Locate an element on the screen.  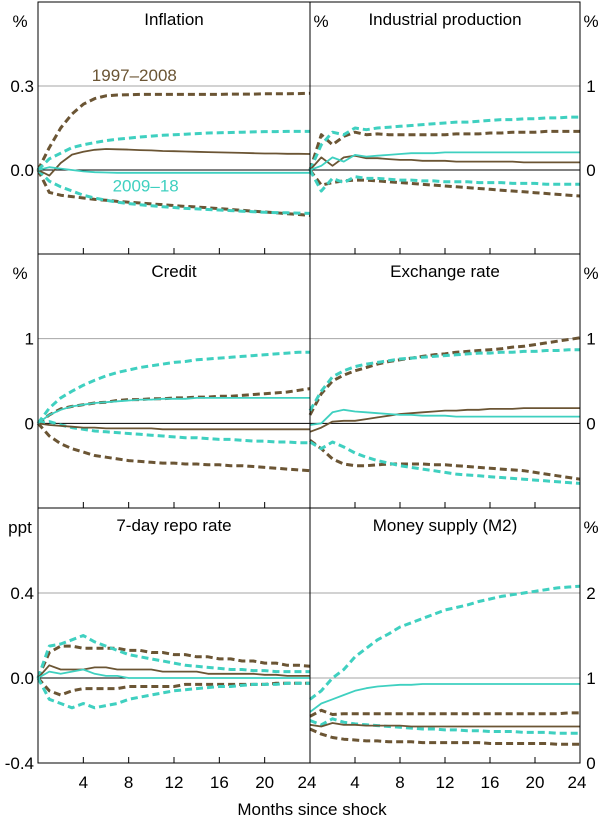
inflation-panel-title: Inflation is located at coordinates (174, 19).